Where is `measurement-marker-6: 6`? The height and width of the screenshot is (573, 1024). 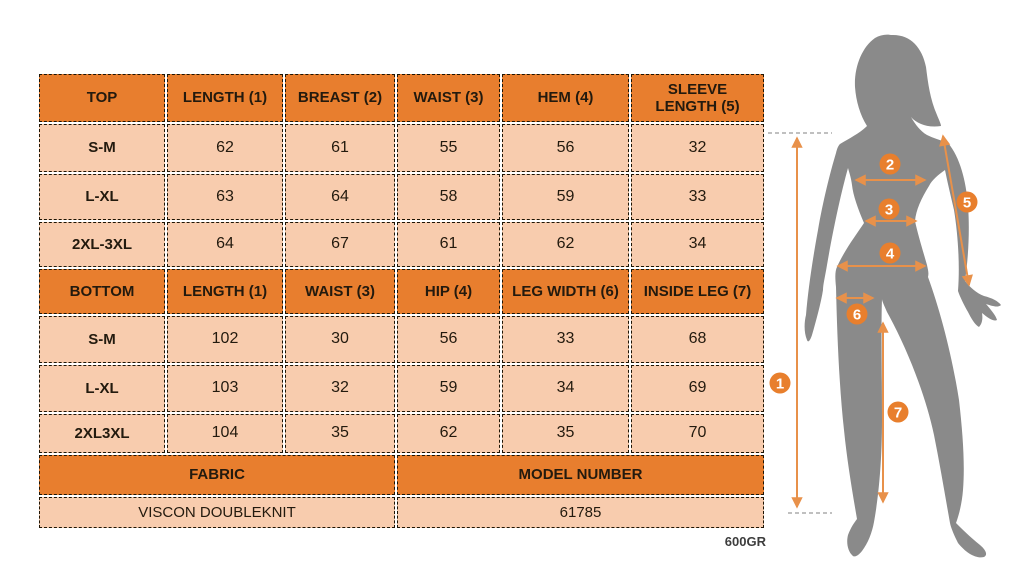 measurement-marker-6: 6 is located at coordinates (857, 314).